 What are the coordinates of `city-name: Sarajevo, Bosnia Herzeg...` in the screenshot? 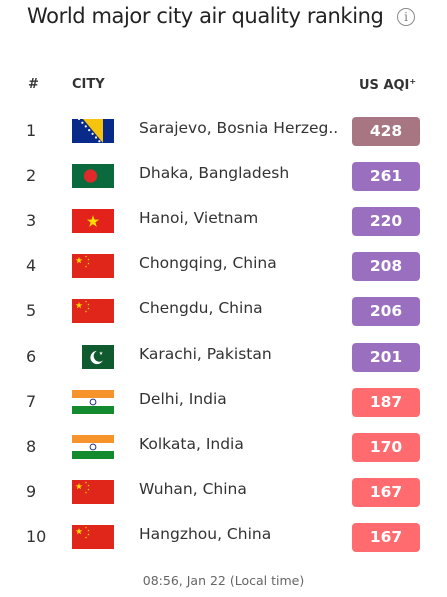 It's located at (239, 128).